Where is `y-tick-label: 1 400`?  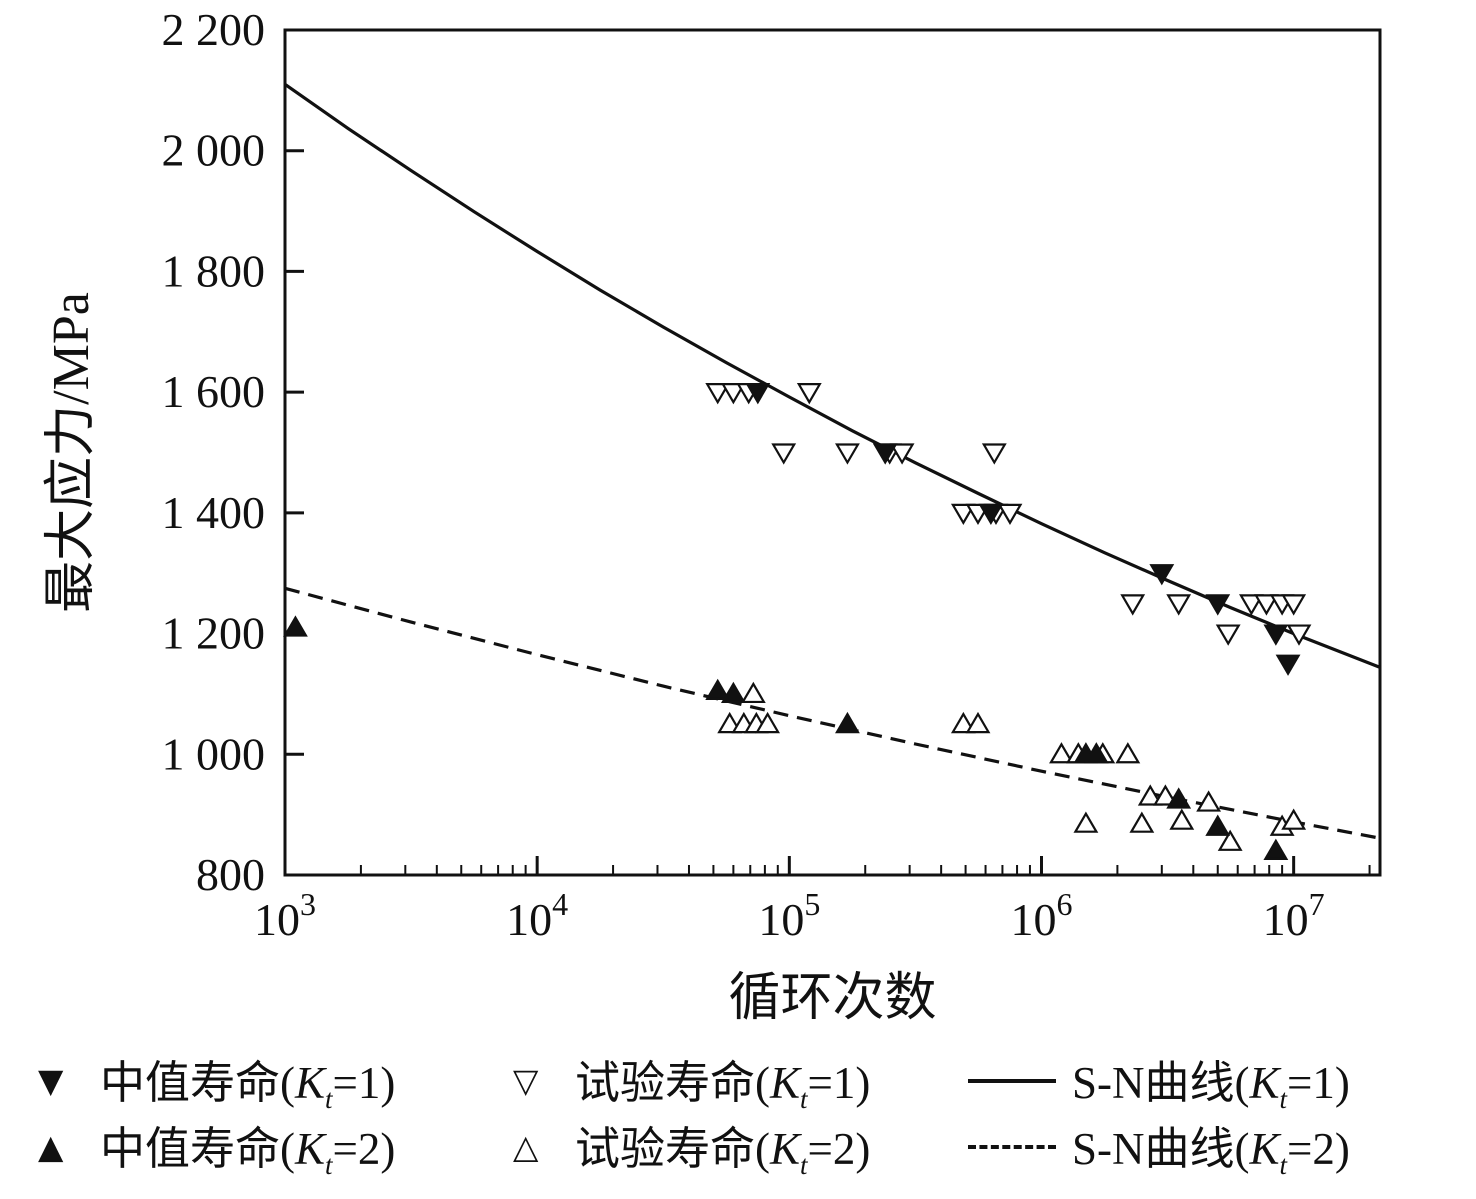 y-tick-label: 1 400 is located at coordinates (214, 512).